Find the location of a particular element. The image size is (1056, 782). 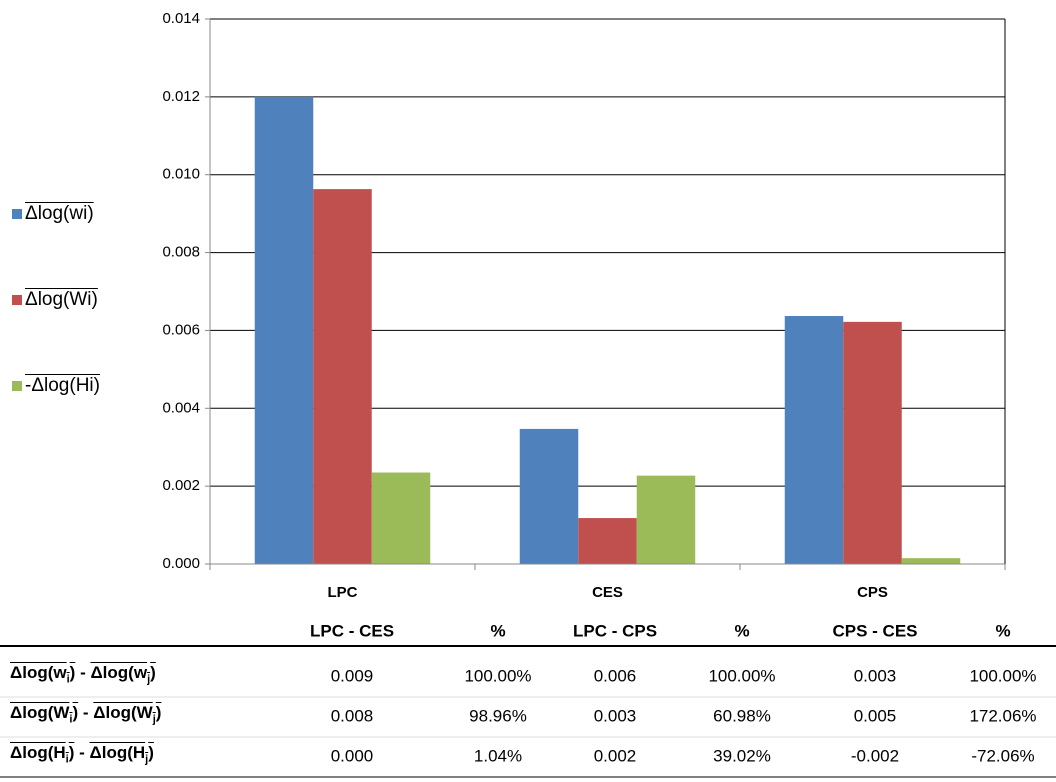

table-cell: 0.002 is located at coordinates (615, 755).